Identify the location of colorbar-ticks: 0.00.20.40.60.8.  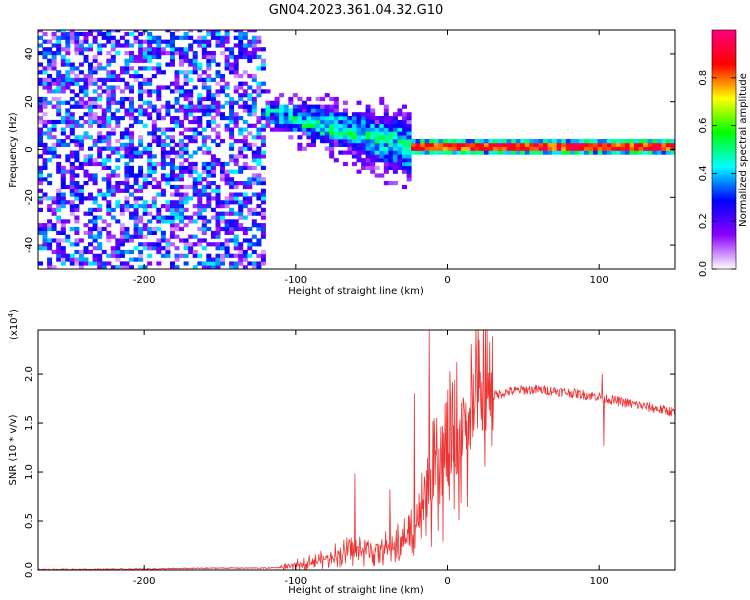
(717, 173).